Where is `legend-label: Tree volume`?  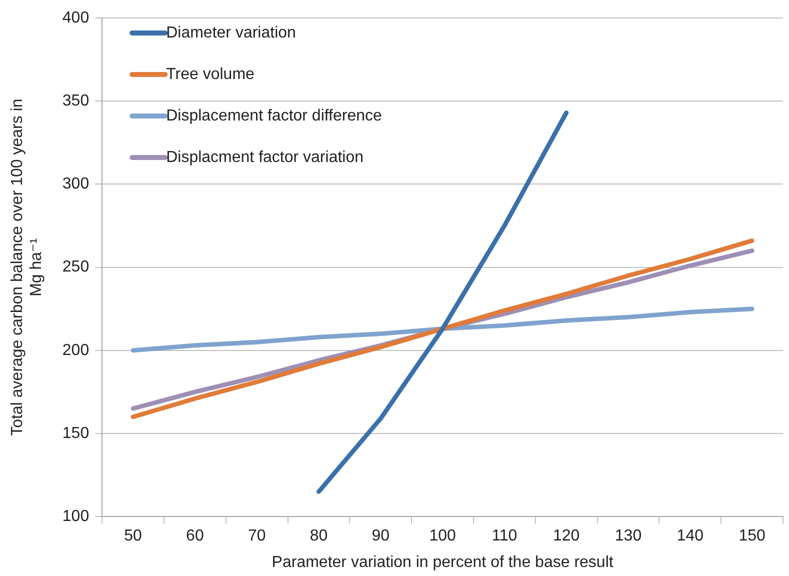 legend-label: Tree volume is located at coordinates (210, 74).